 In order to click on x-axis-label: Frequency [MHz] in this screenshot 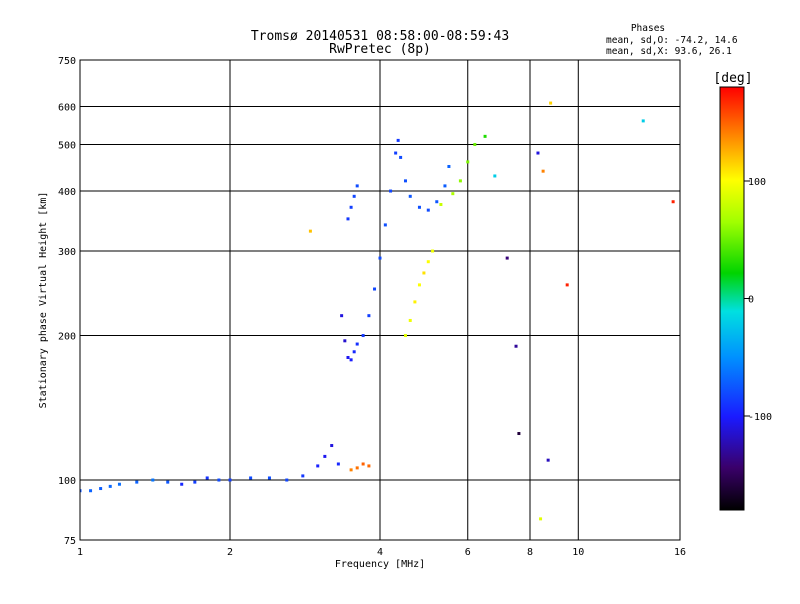, I will do `click(380, 564)`.